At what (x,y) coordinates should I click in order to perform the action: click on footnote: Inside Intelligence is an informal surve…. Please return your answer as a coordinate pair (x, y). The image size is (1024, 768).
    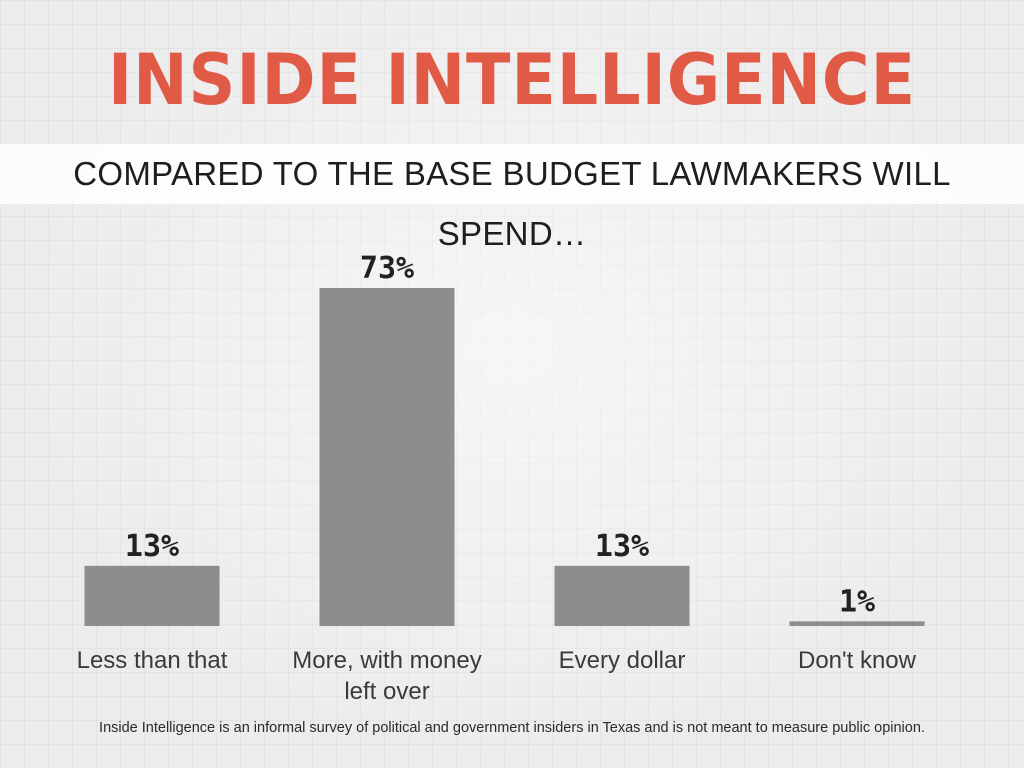
    Looking at the image, I should click on (512, 728).